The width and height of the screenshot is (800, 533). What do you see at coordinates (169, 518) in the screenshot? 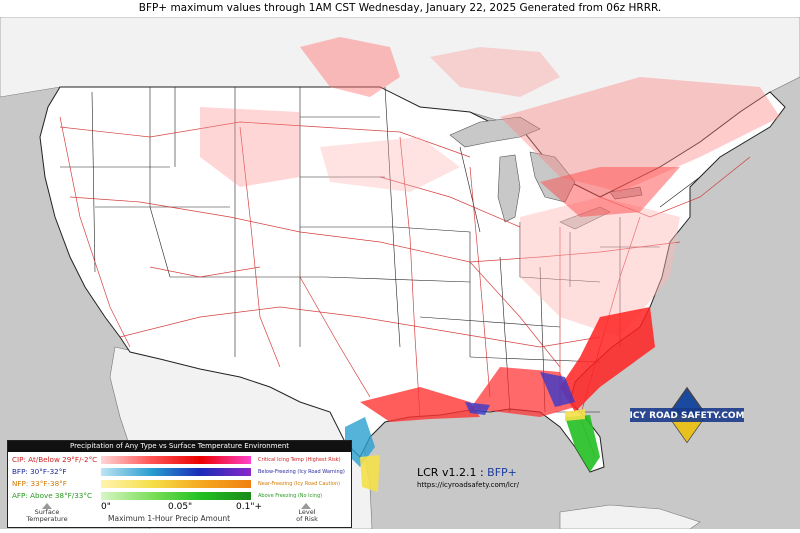
I see `legend-axis-label: Maximum 1-Hour Precip Amount` at bounding box center [169, 518].